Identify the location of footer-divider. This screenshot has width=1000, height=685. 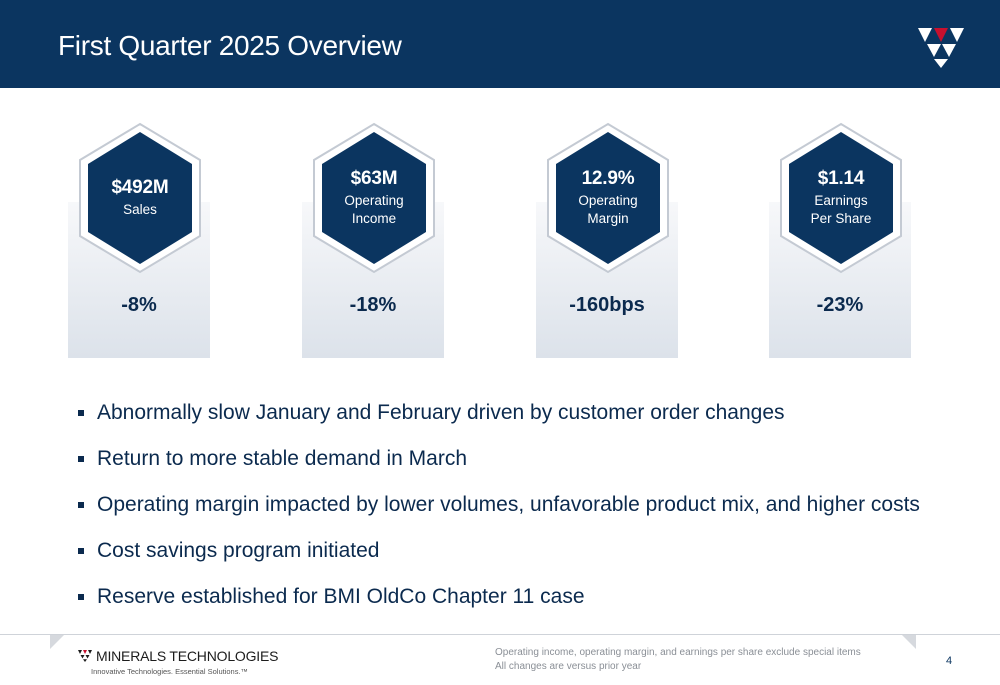
(500, 634).